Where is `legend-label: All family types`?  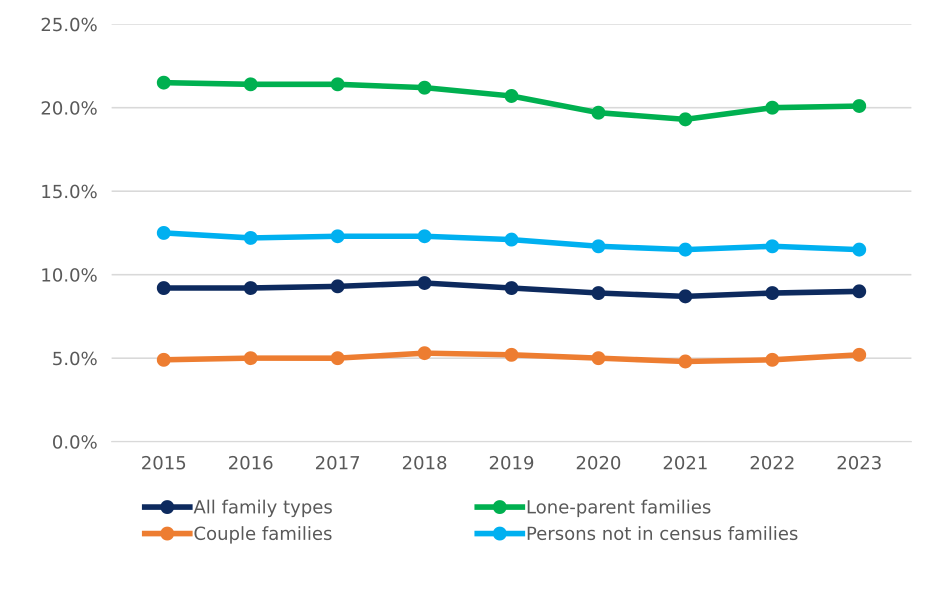 legend-label: All family types is located at coordinates (263, 509).